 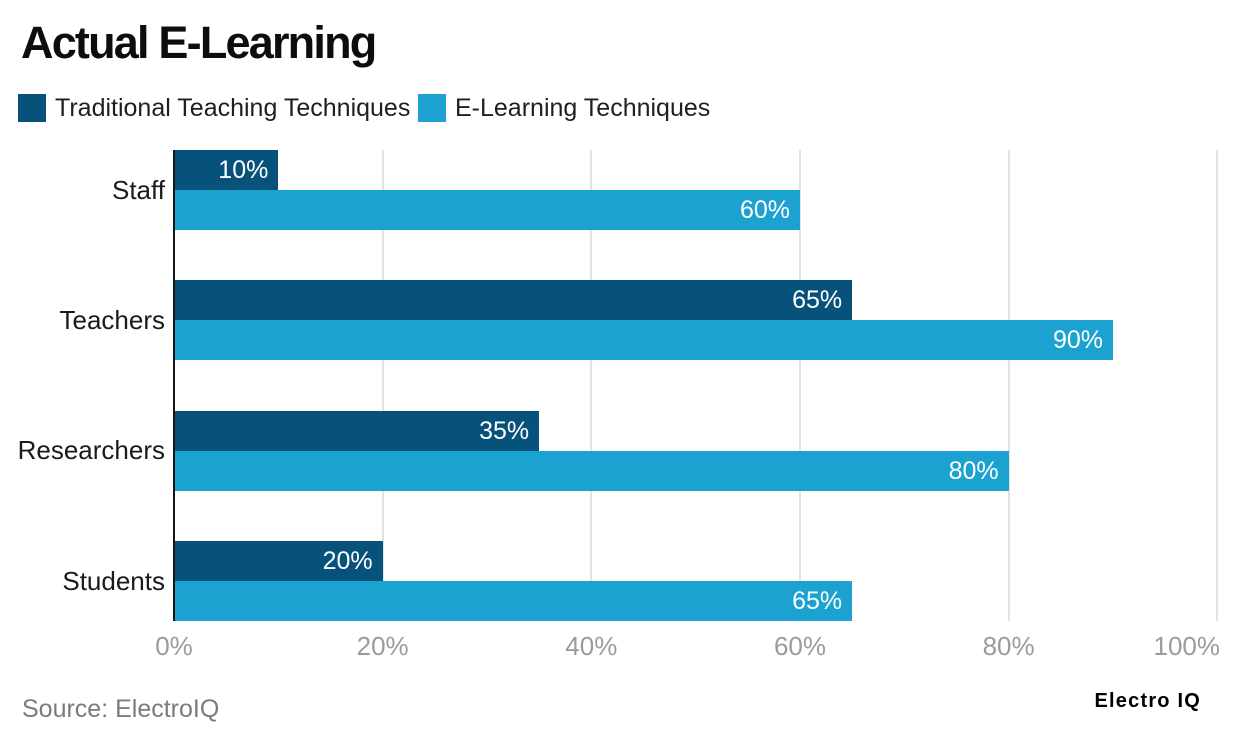 I want to click on brand-logo: Electro IQ, so click(x=1147, y=701).